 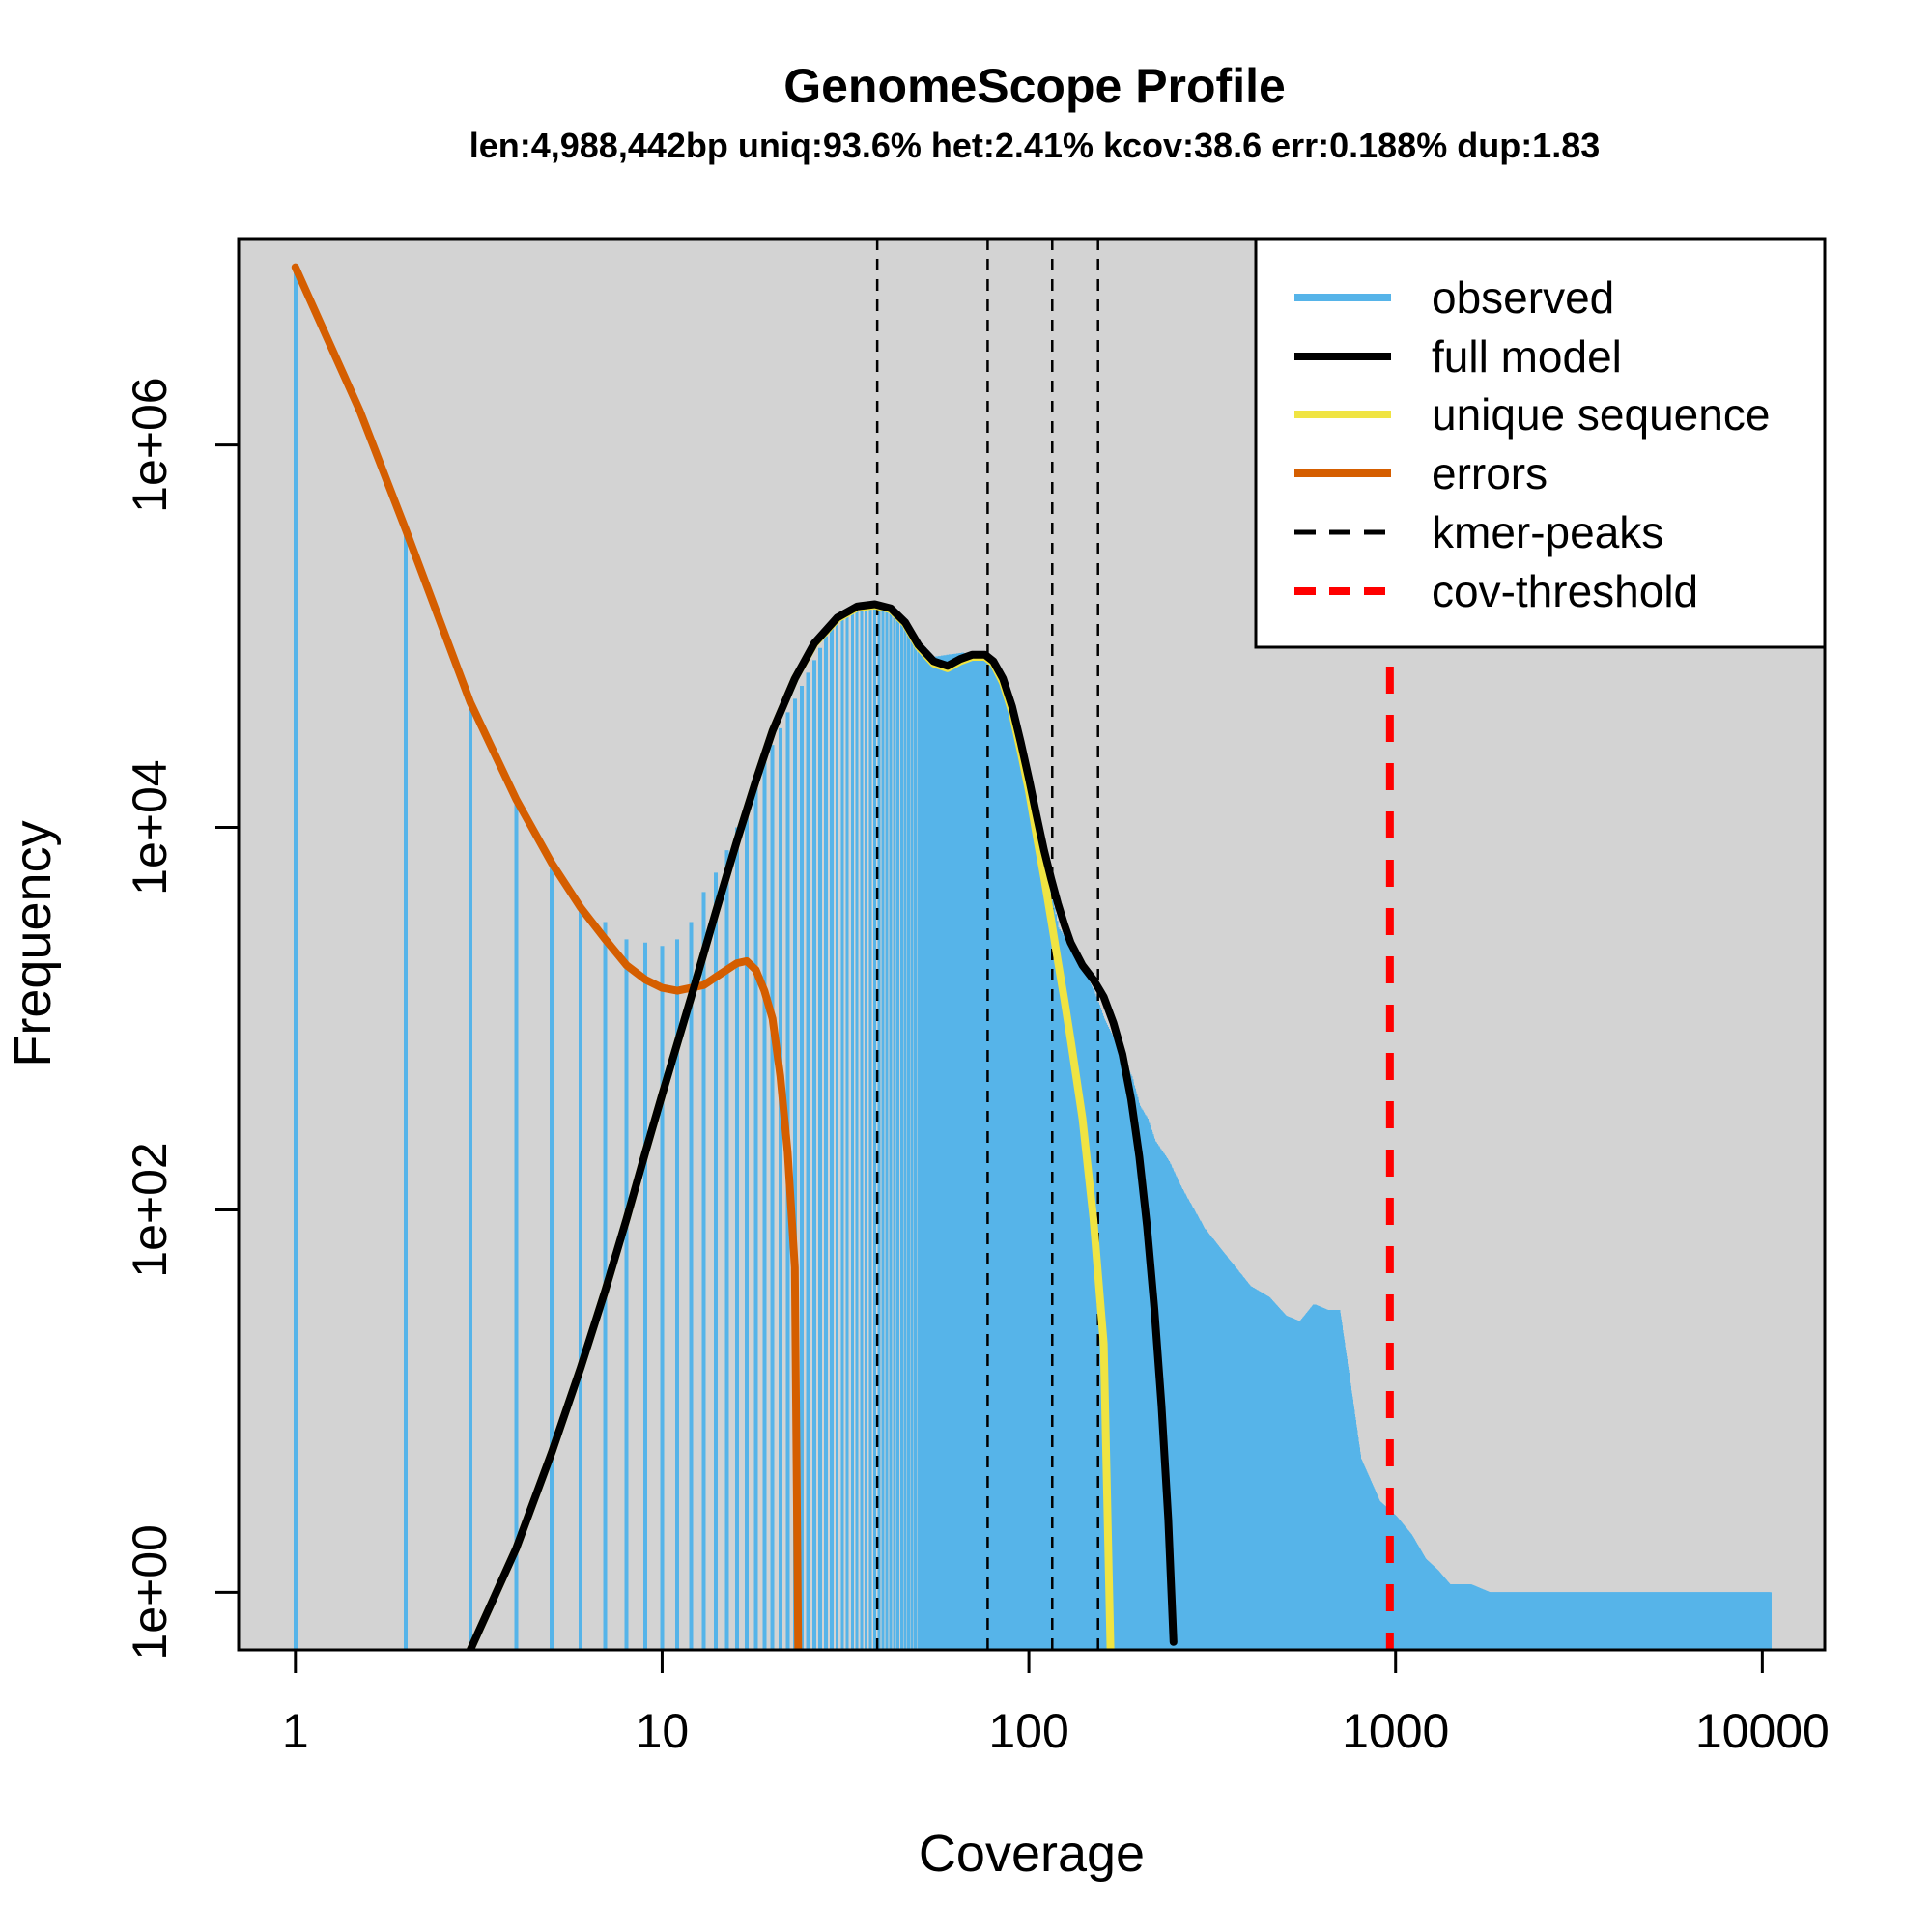 I want to click on legend-label-observed: observed, so click(x=1523, y=297).